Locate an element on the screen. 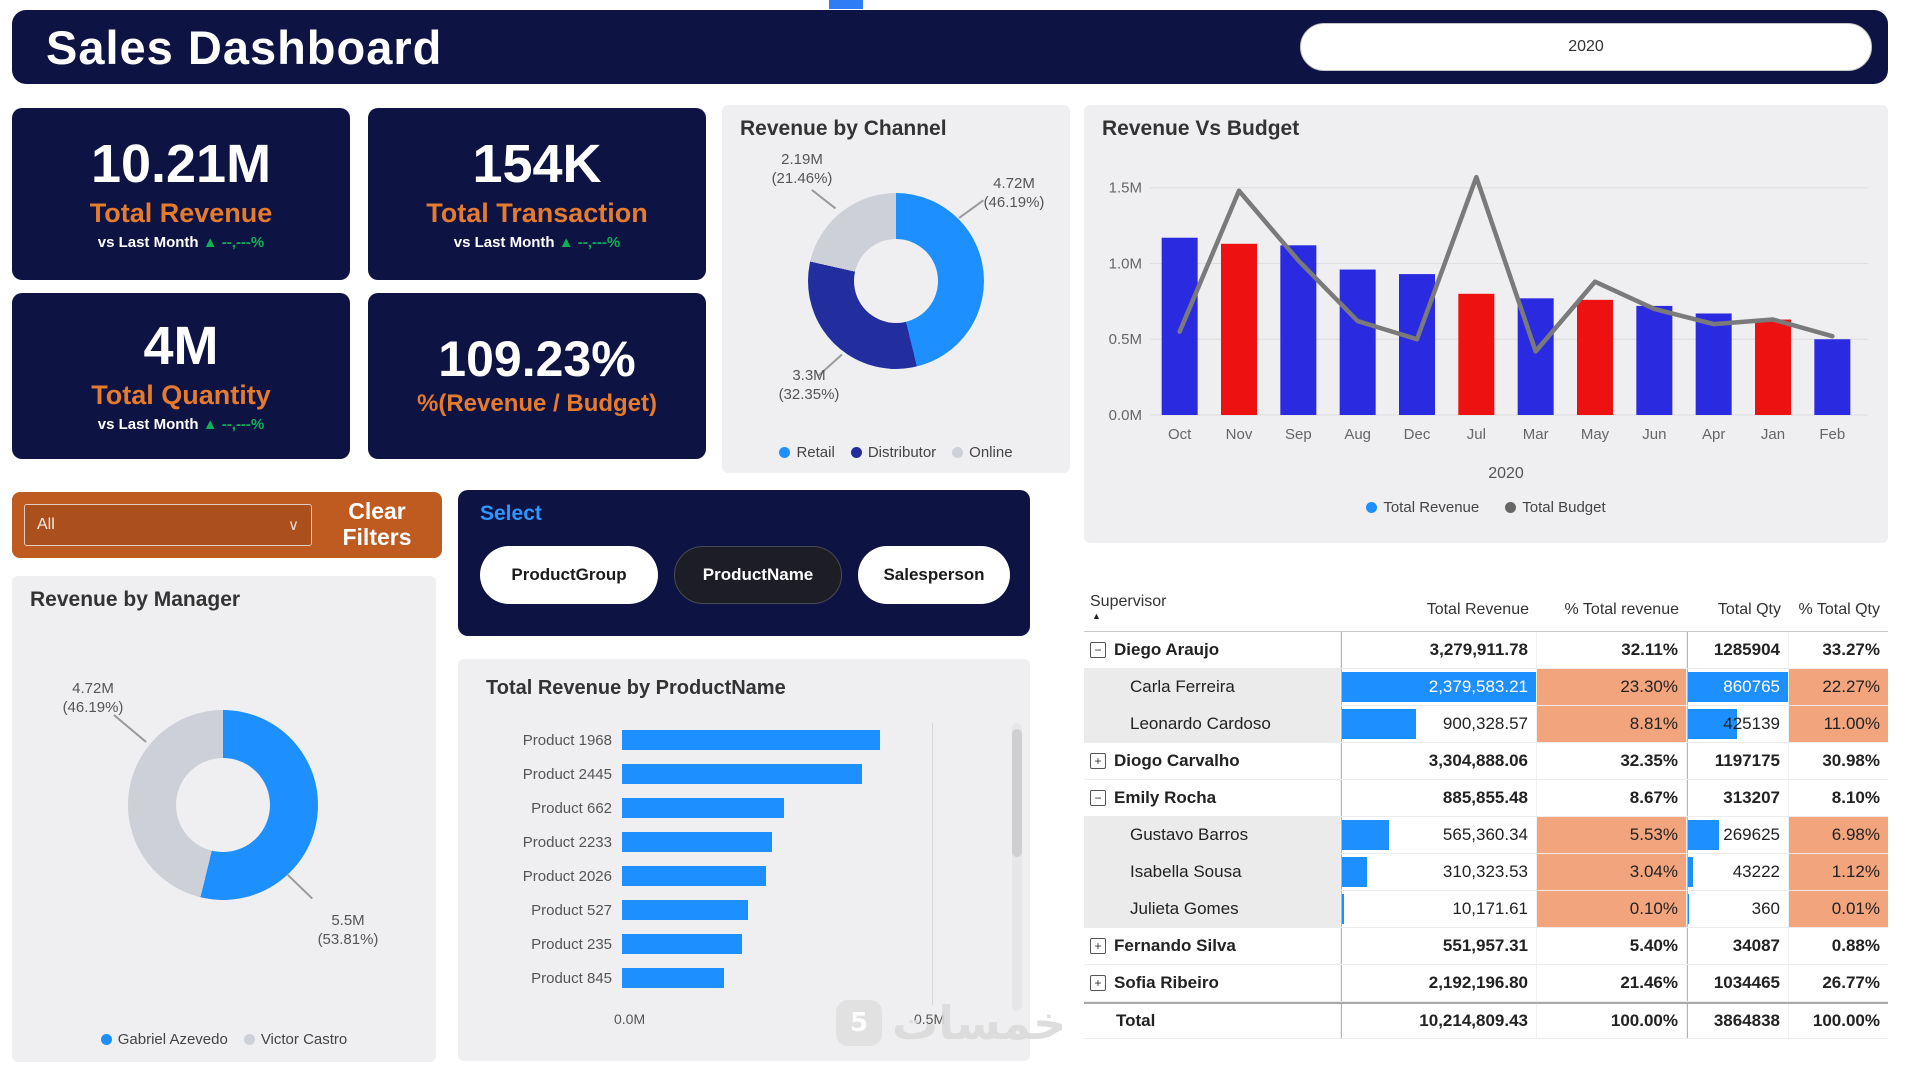 Image resolution: width=1920 pixels, height=1079 pixels. clear-filters-button: Clear Filters is located at coordinates (377, 524).